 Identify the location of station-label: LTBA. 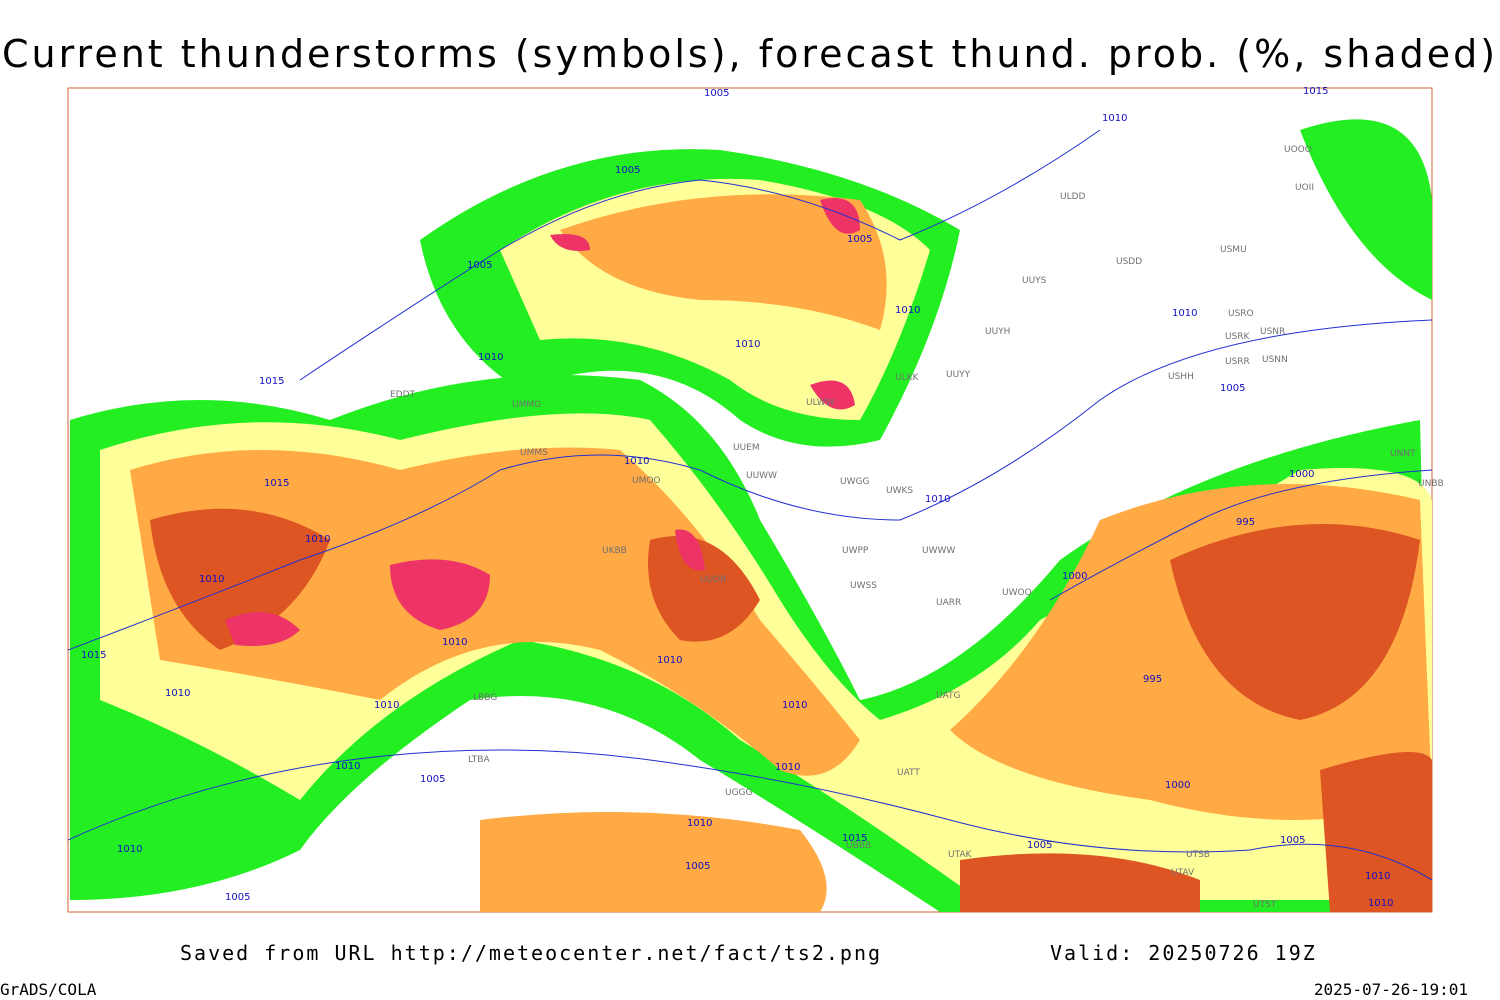
(479, 760).